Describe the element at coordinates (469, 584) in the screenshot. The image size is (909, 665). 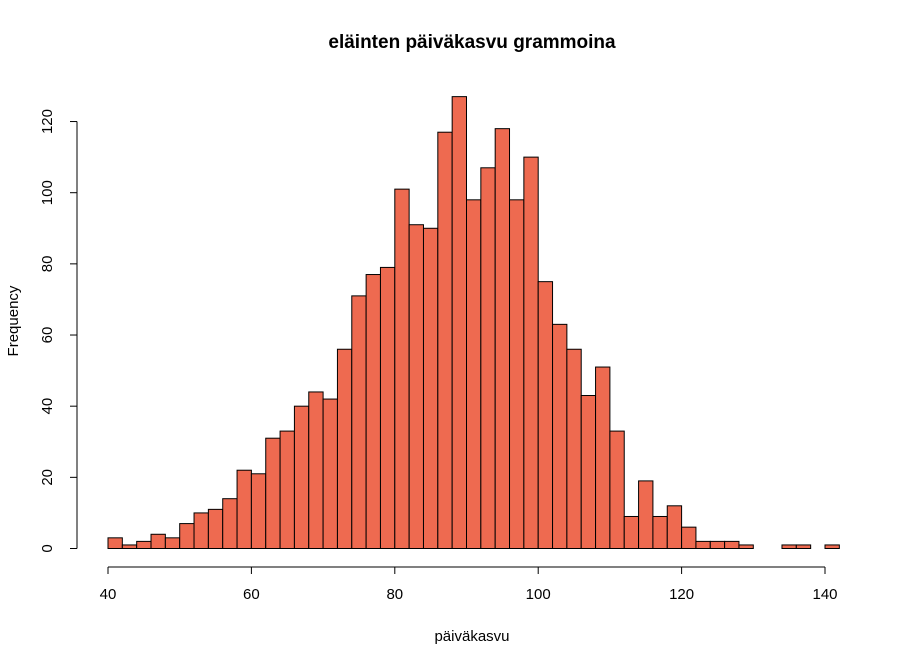
I see `x-axis: 40 60 80 100 120 140` at that location.